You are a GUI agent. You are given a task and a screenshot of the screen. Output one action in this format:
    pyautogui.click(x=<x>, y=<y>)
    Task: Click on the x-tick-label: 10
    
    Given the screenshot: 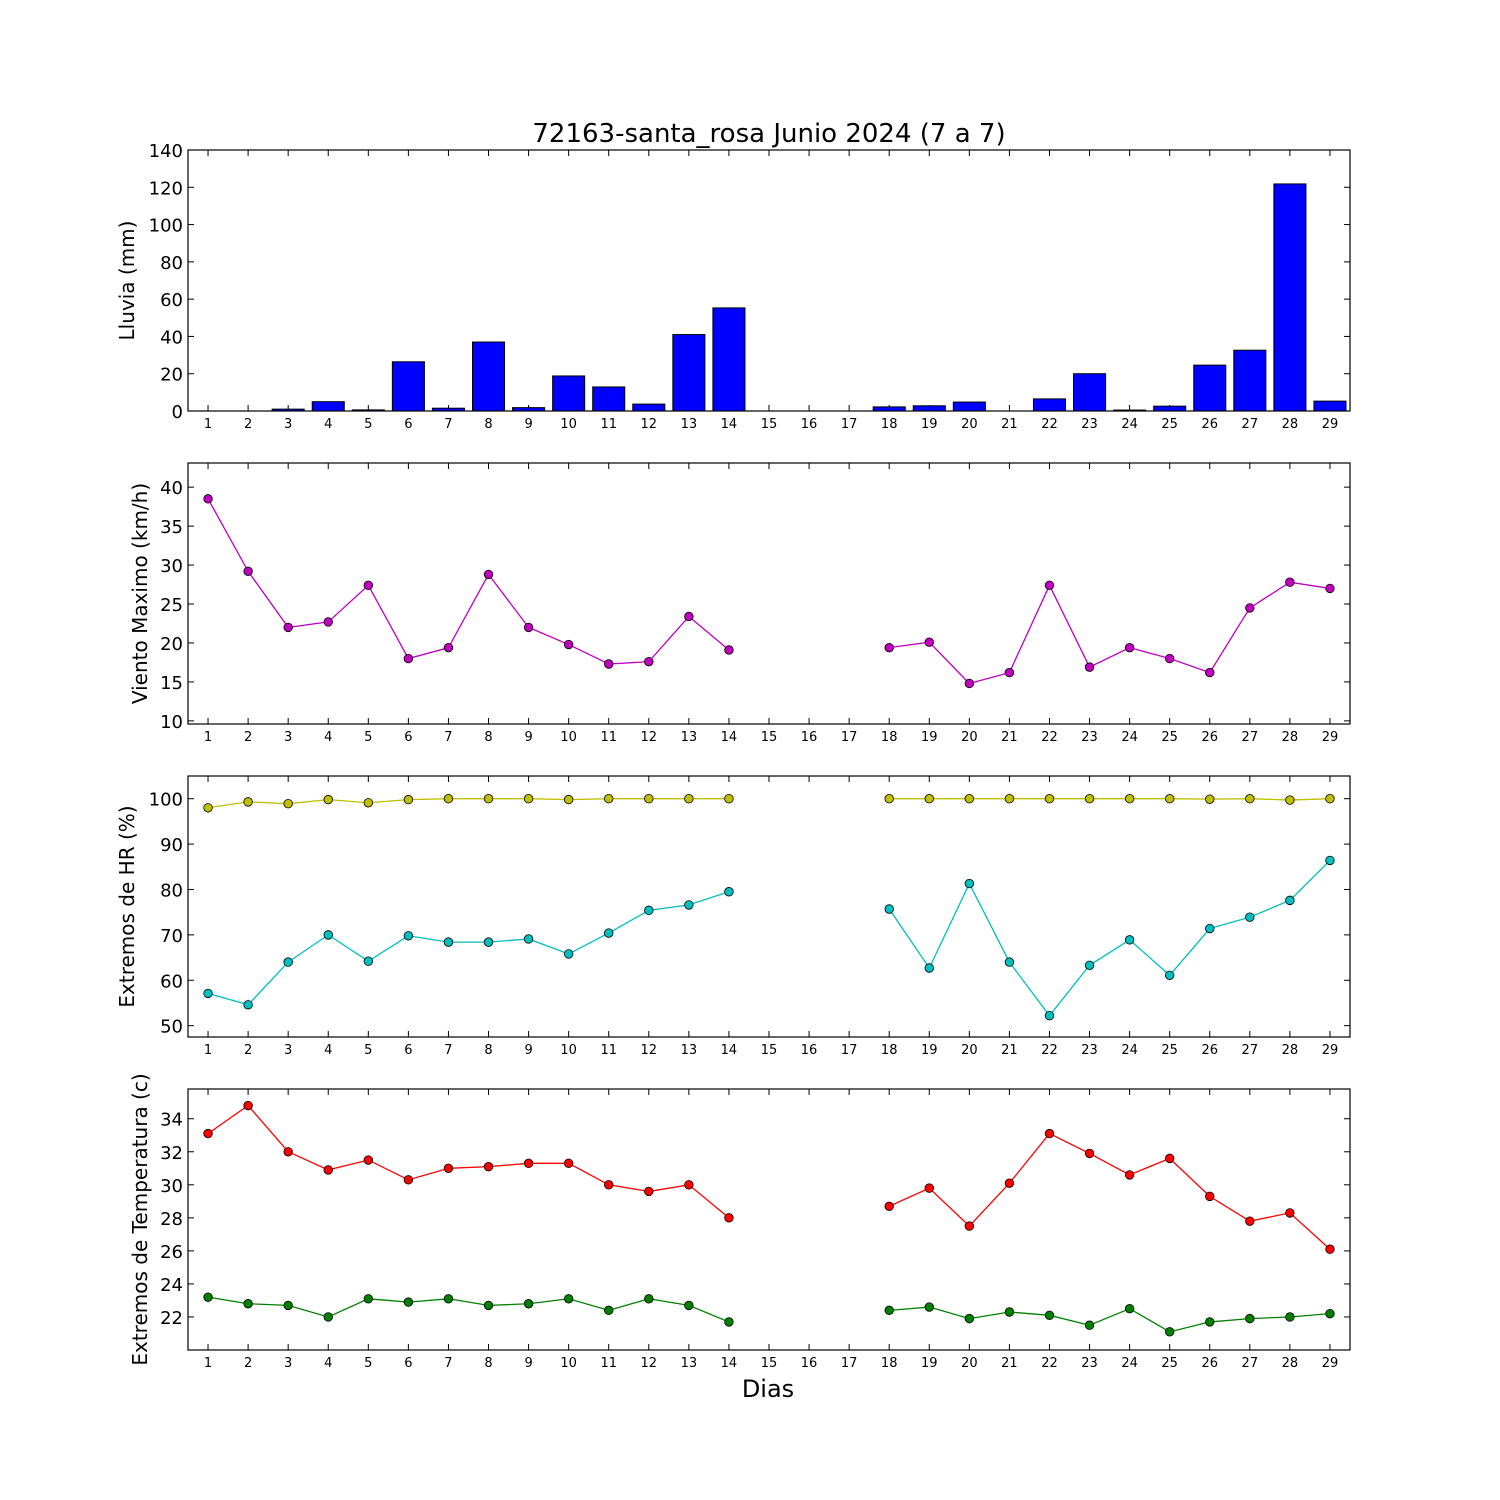 What is the action you would take?
    pyautogui.click(x=568, y=1050)
    